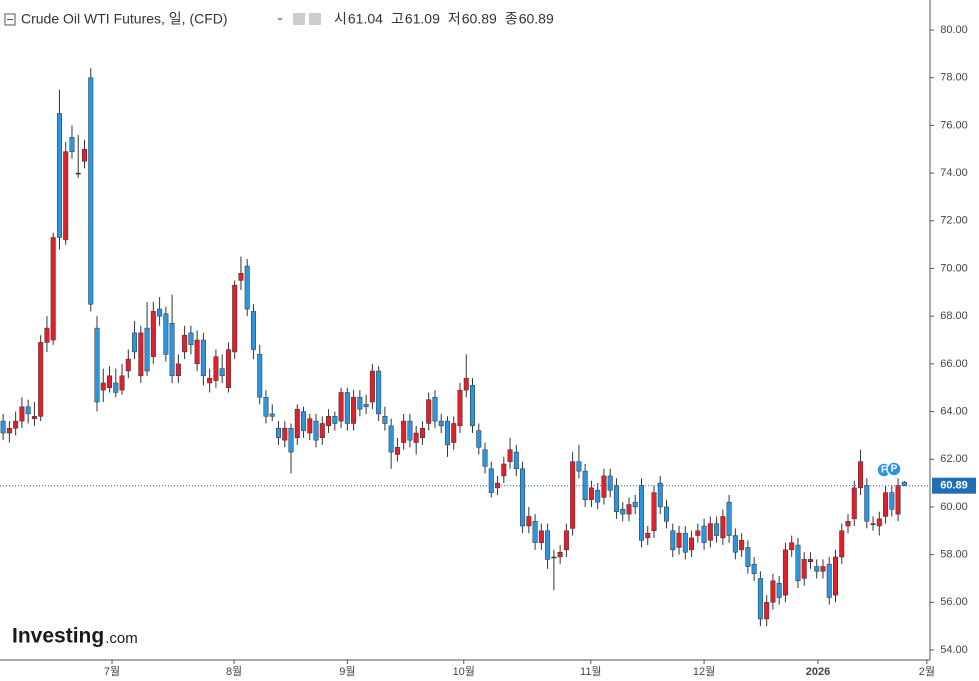  I want to click on watermark-brand: Investing, so click(58, 636).